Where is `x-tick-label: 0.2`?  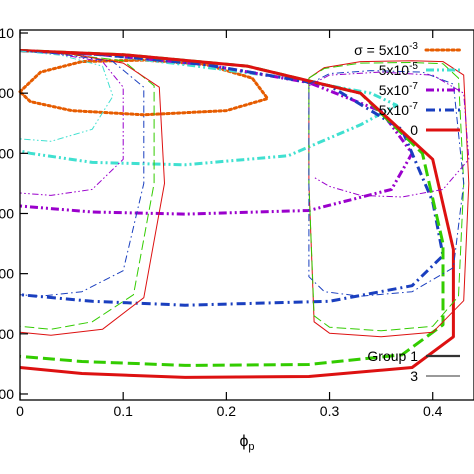
x-tick-label: 0.2 is located at coordinates (227, 411).